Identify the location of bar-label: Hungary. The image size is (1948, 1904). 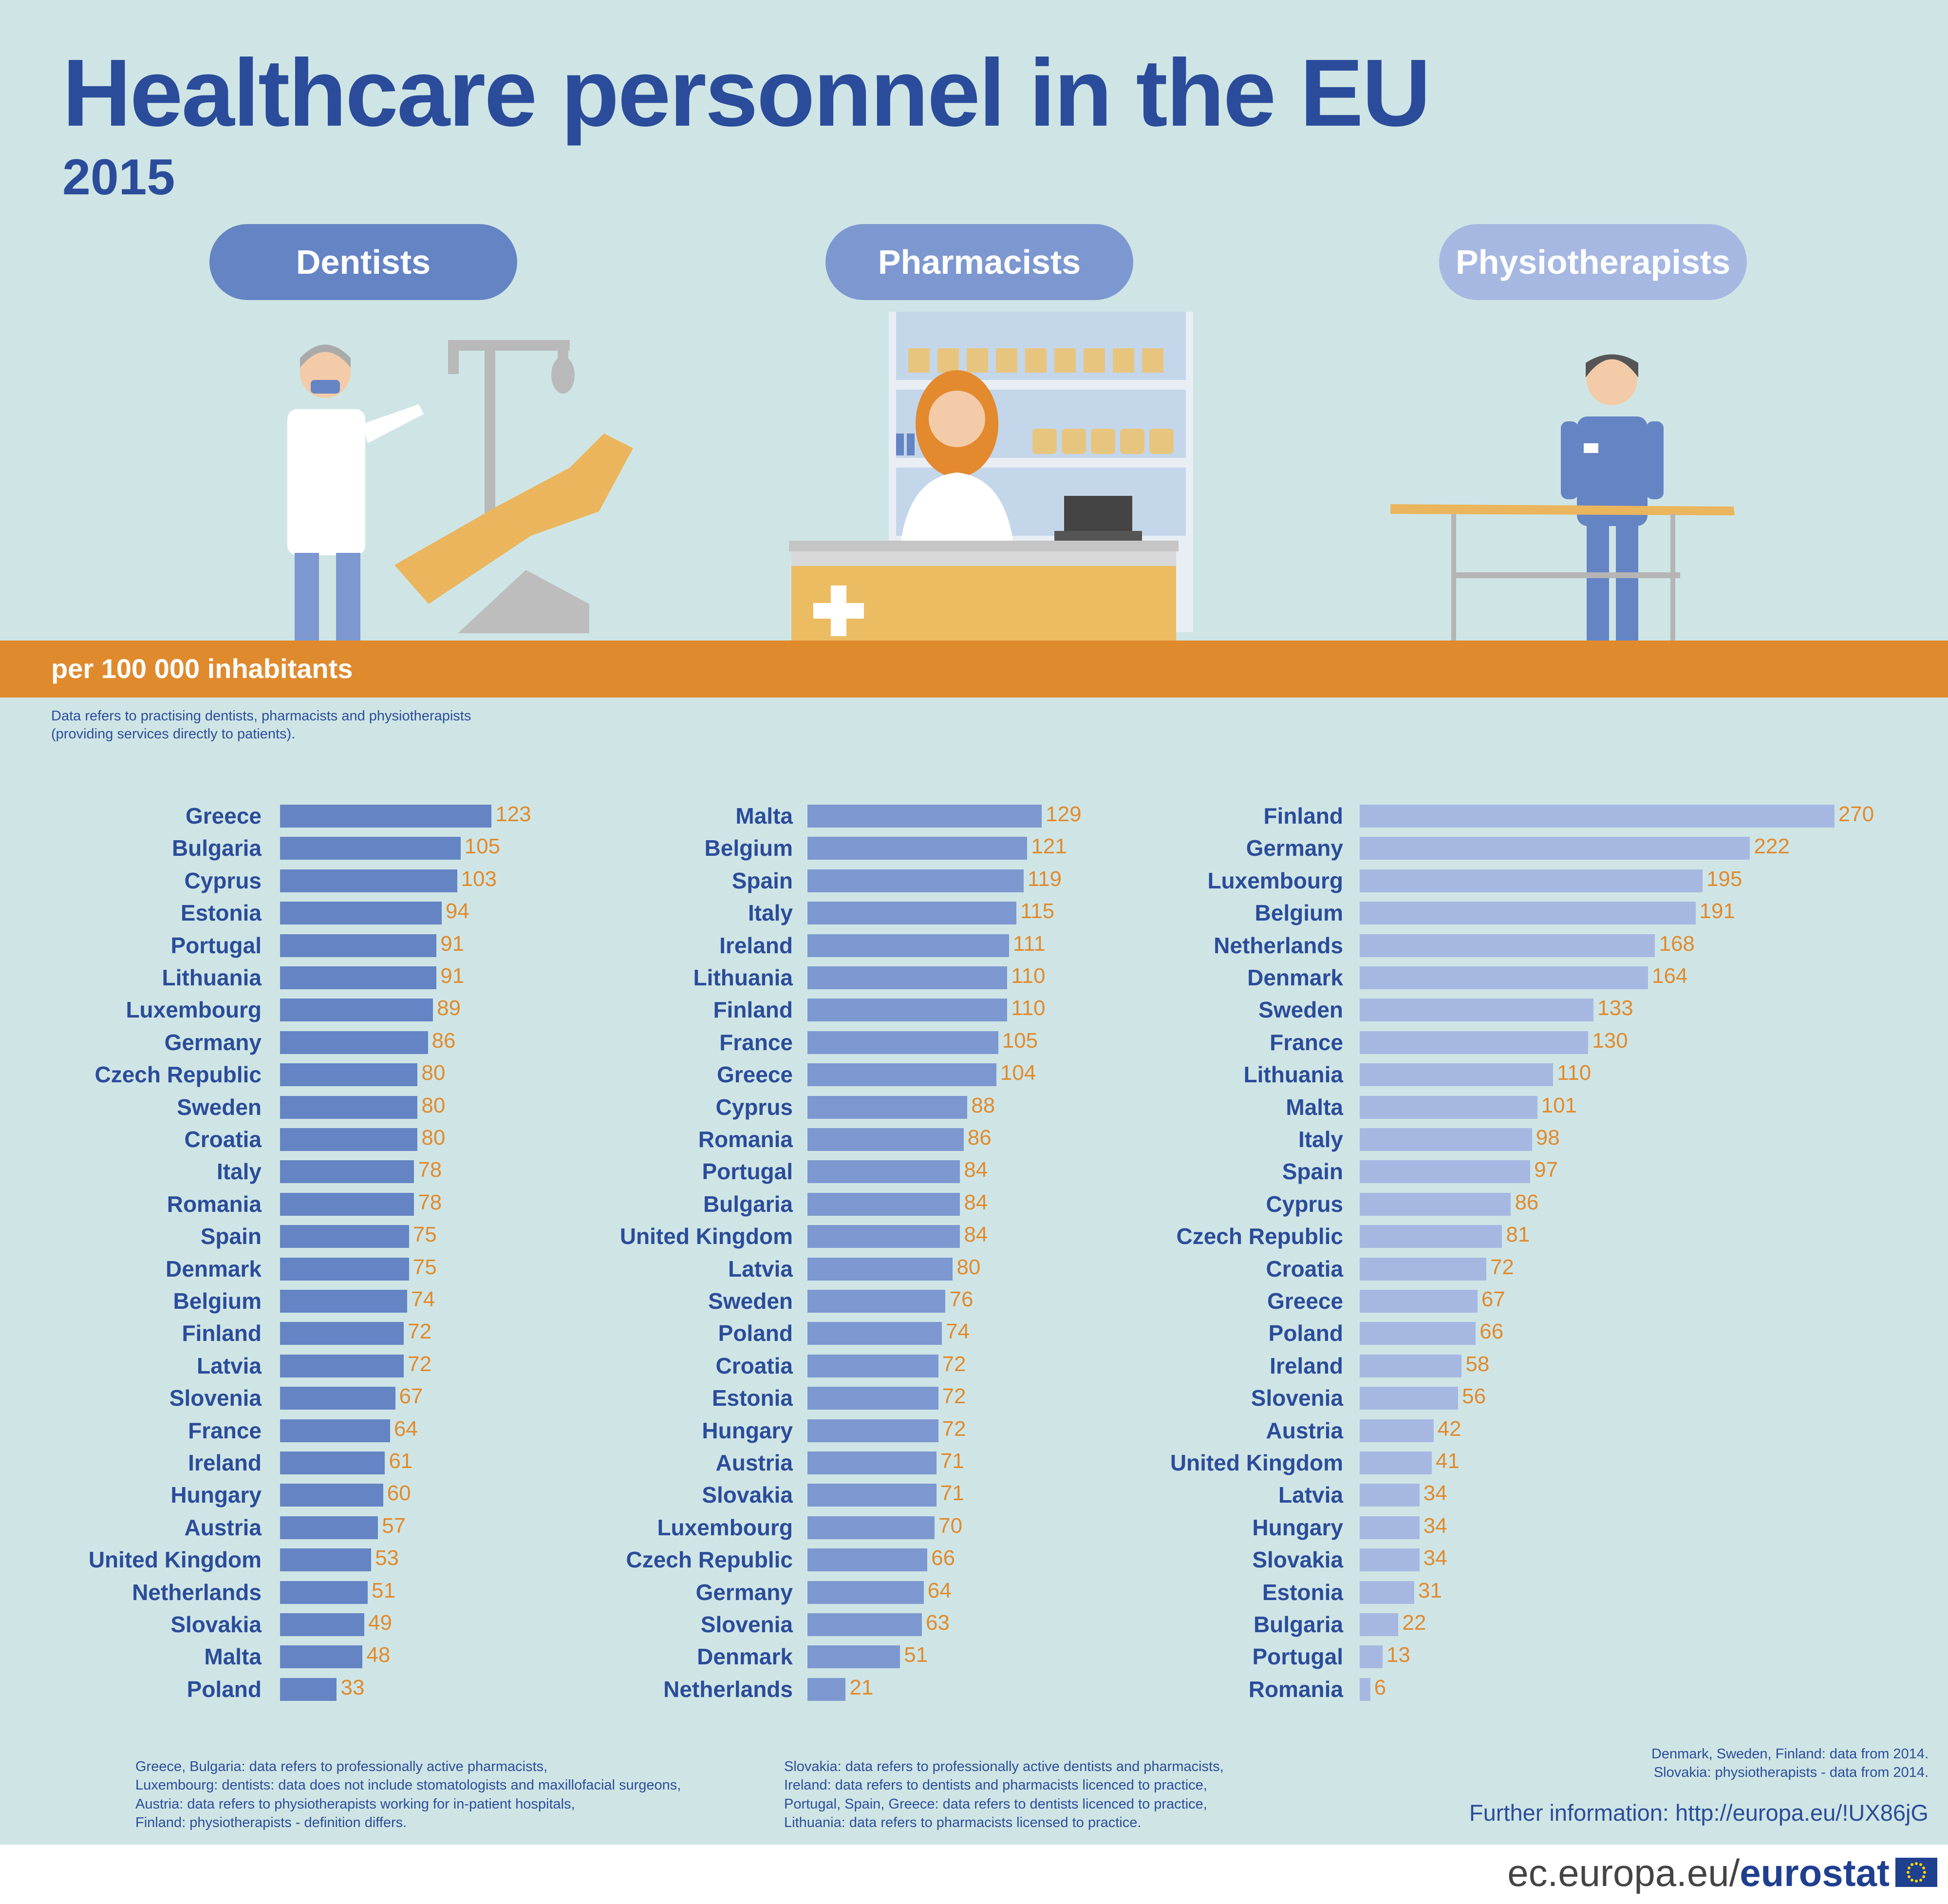
(747, 1430).